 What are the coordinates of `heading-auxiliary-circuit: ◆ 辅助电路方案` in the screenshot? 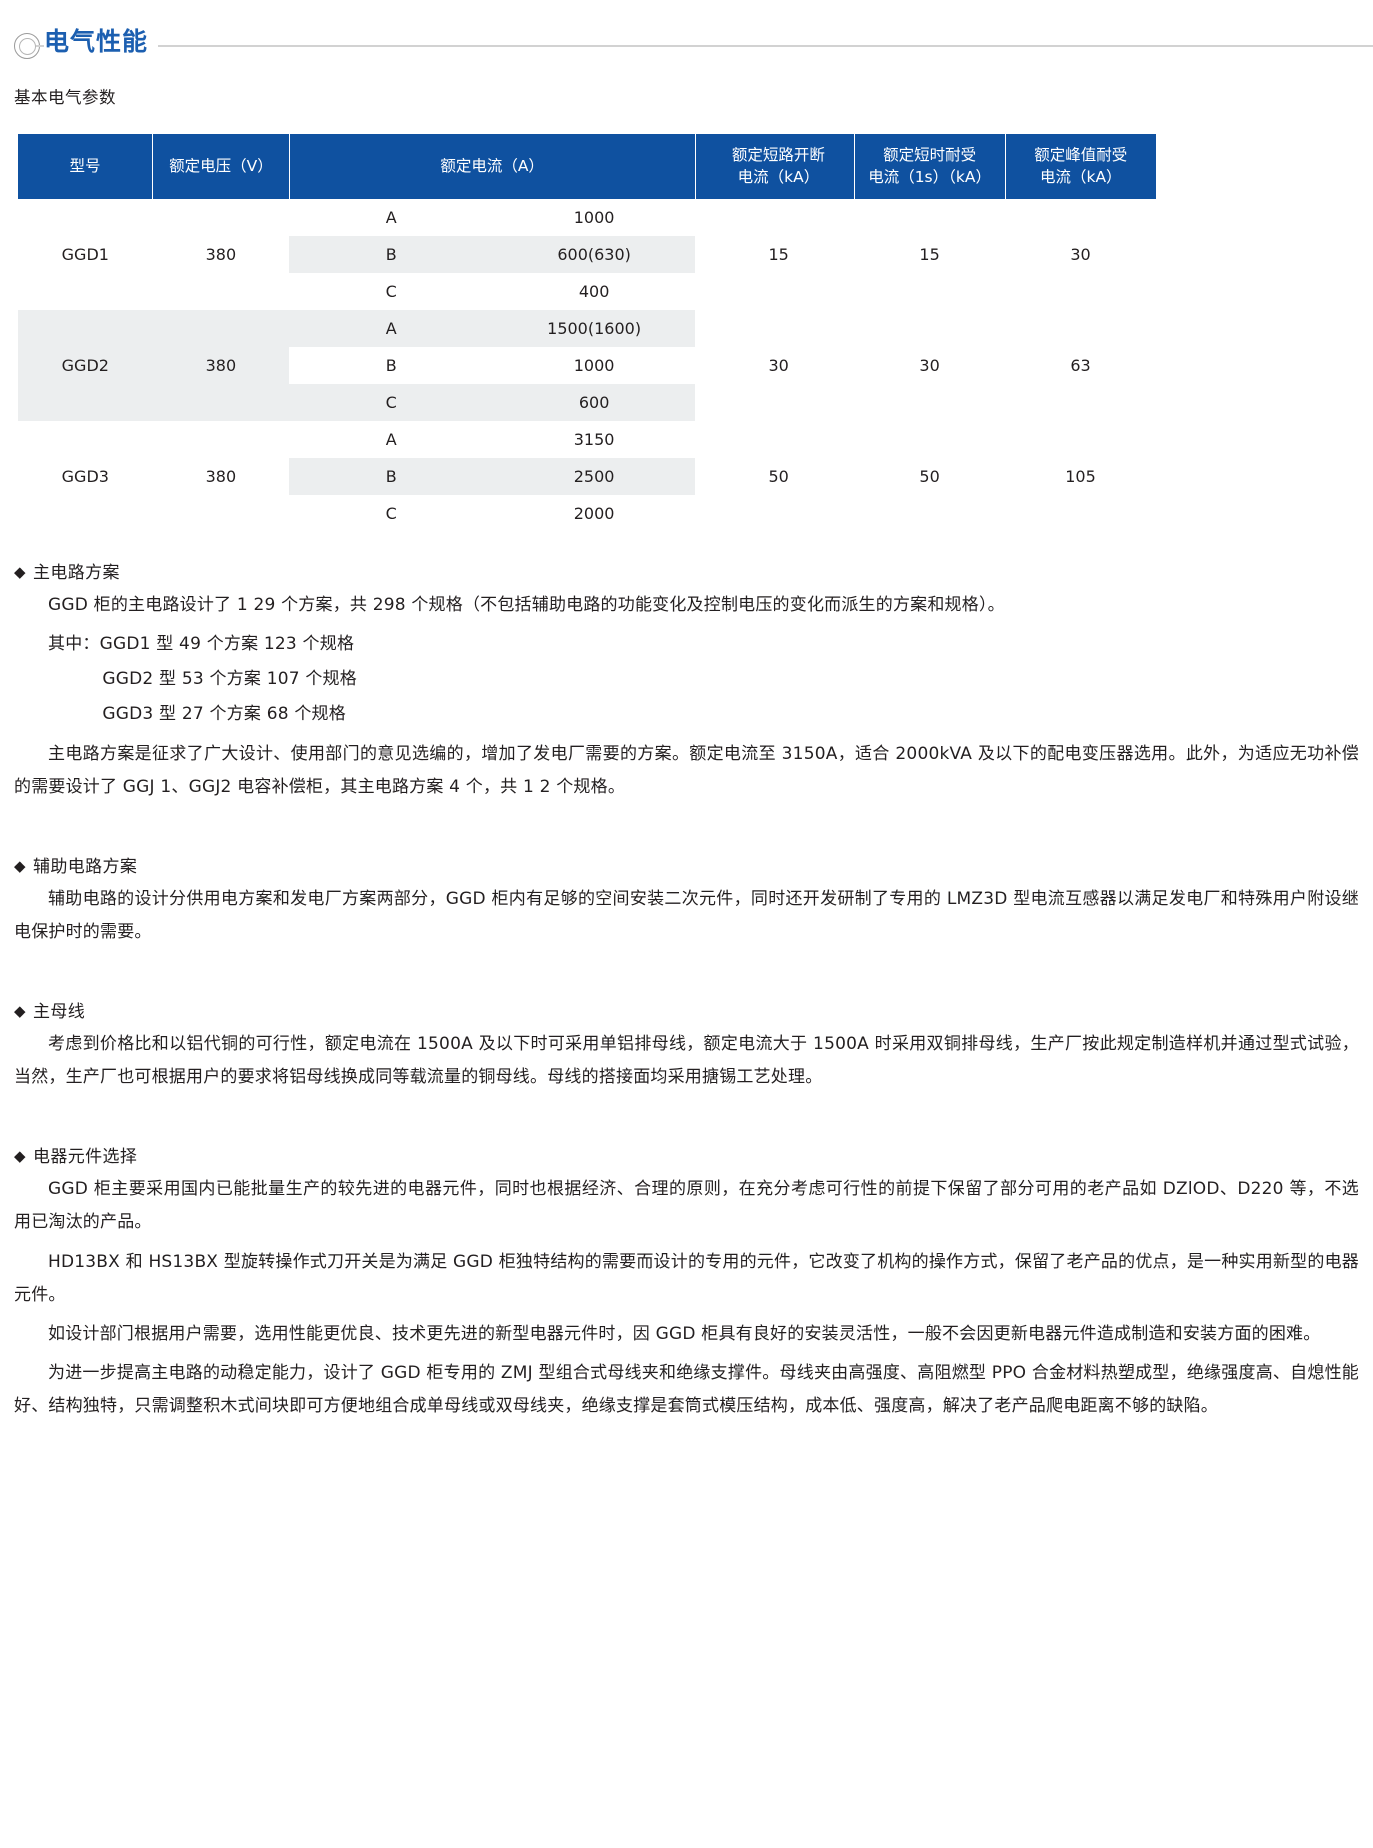 It's located at (693, 864).